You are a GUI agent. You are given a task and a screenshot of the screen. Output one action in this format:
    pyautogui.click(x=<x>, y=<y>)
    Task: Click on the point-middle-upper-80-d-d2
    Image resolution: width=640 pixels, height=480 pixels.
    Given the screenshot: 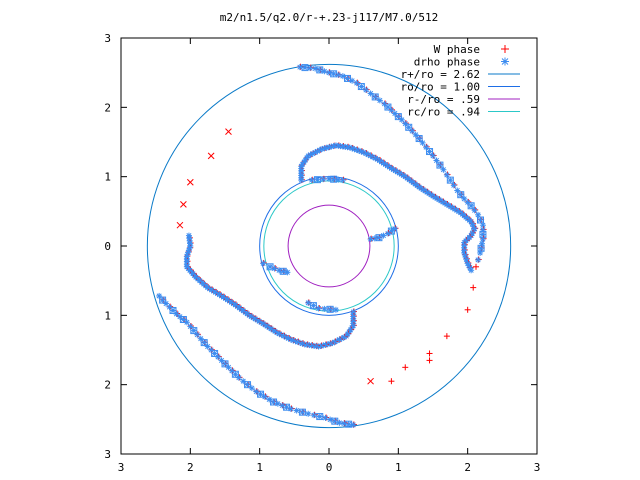 What is the action you would take?
    pyautogui.click(x=455, y=209)
    